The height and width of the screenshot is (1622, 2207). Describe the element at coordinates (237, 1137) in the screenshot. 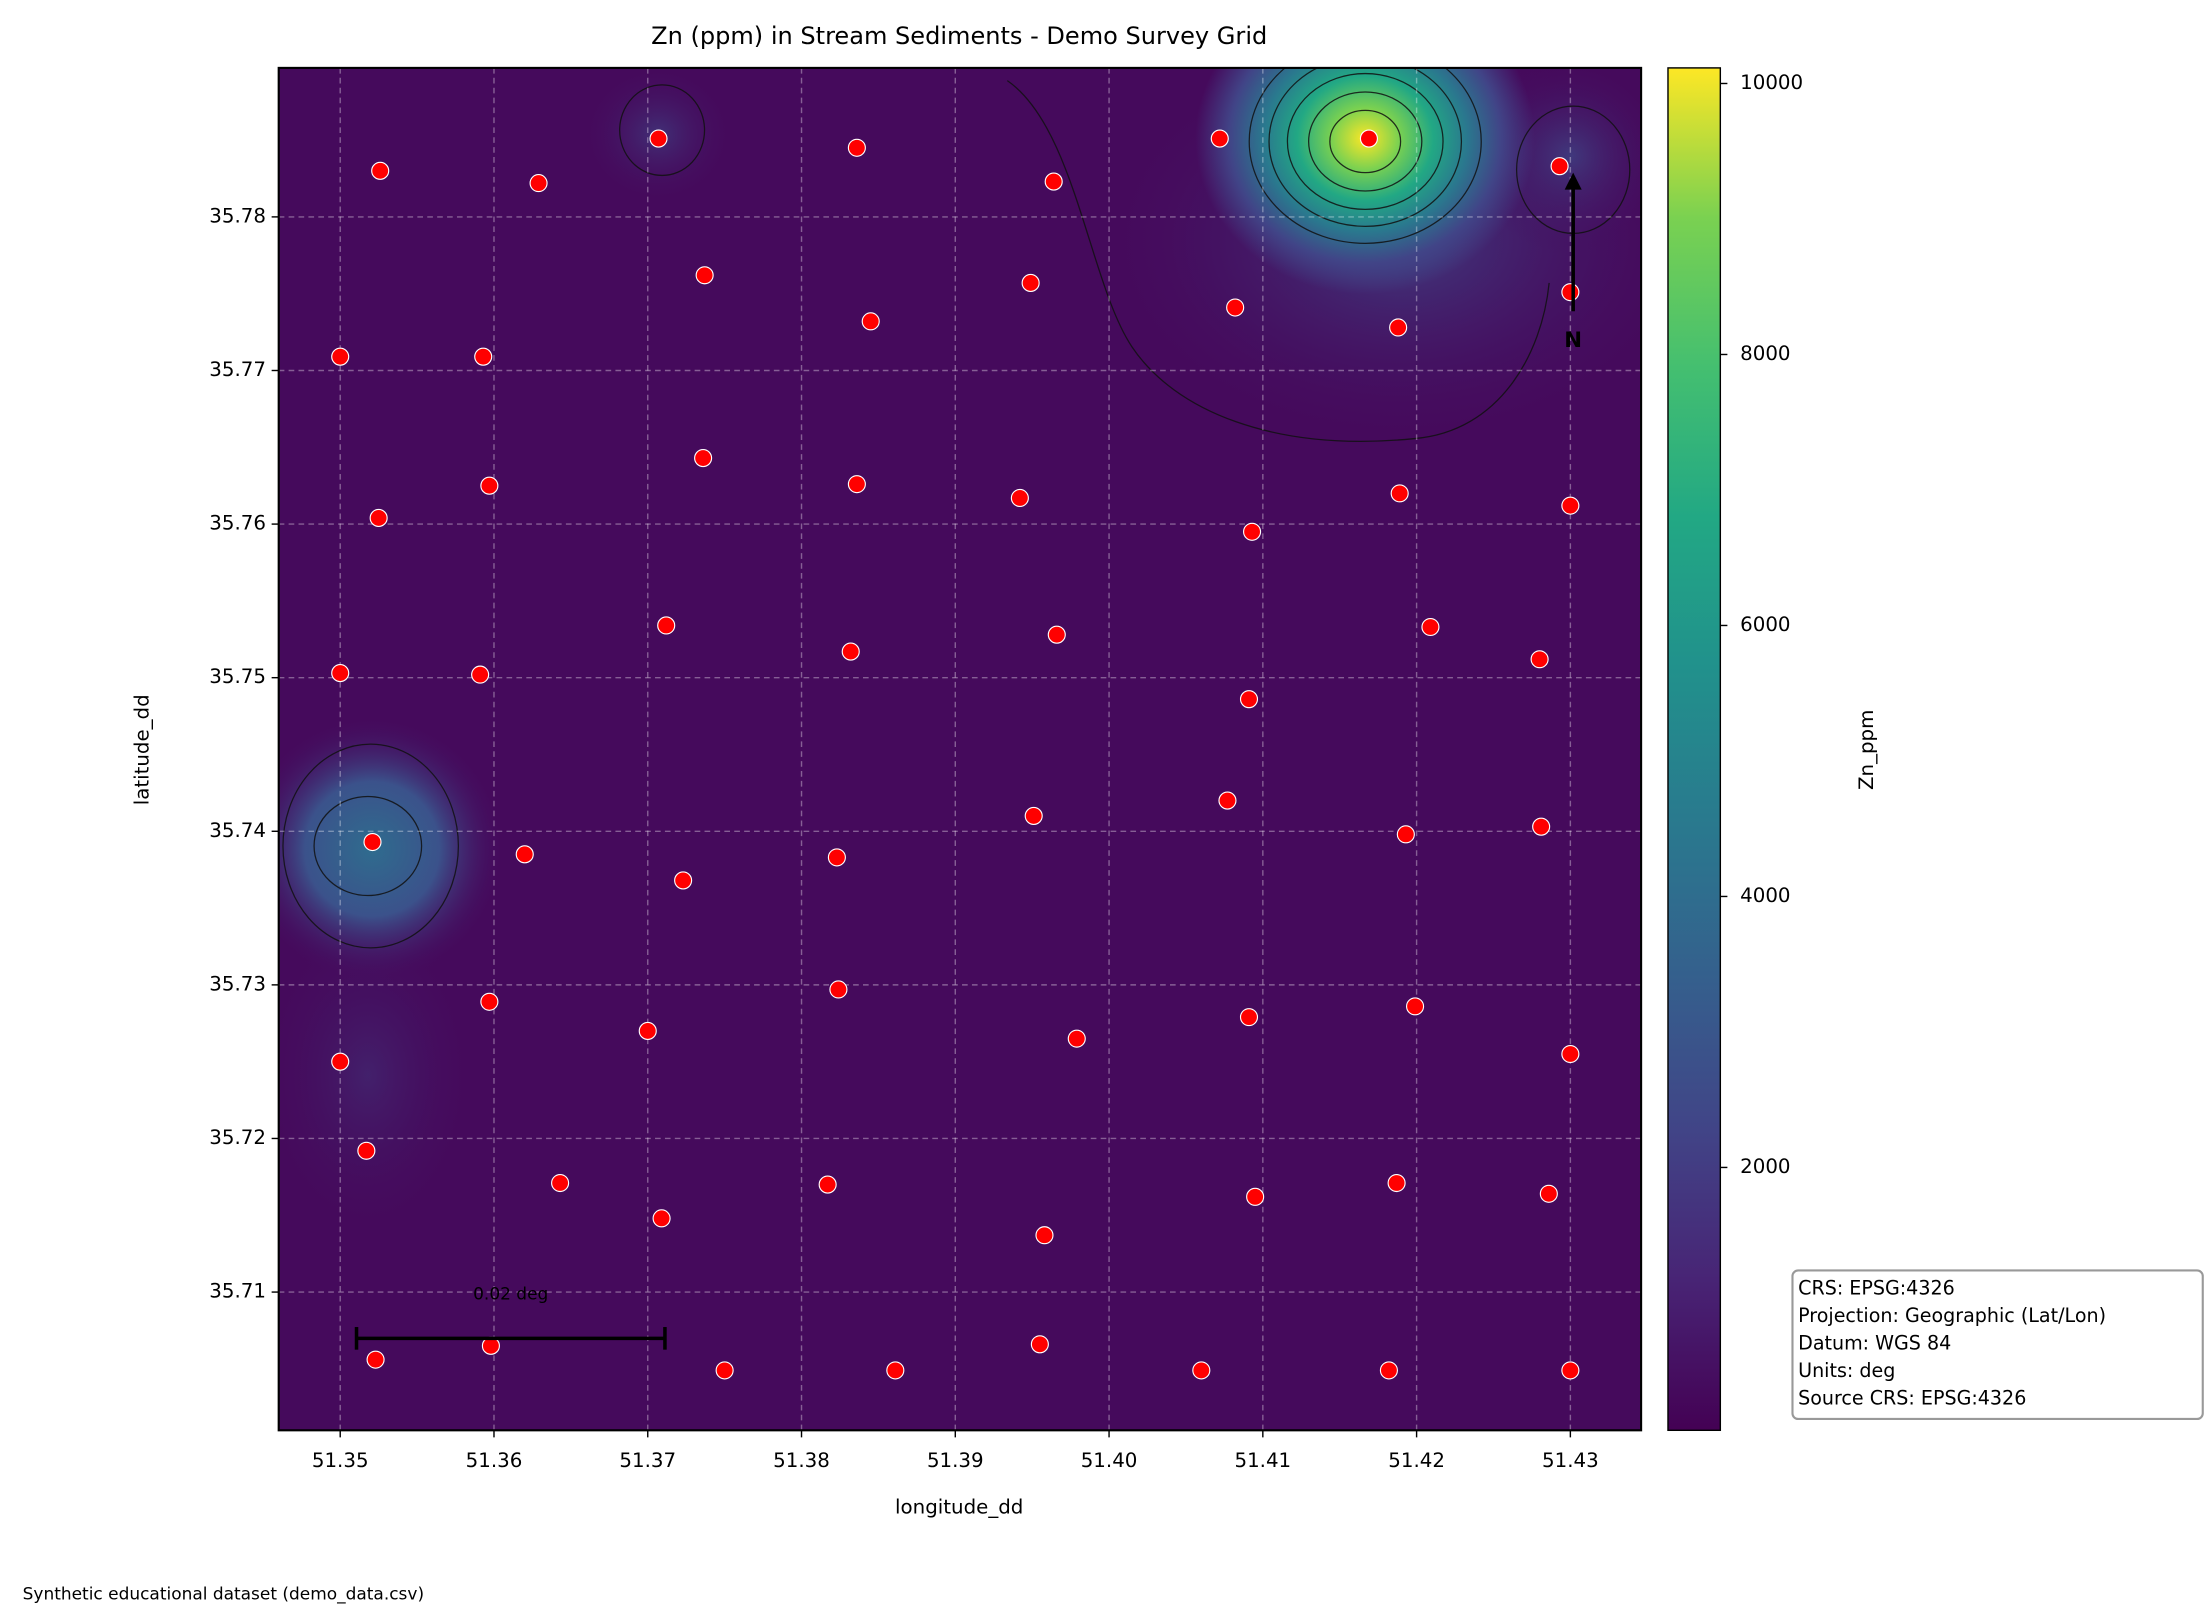

I see `y-tick-label: 35.72` at that location.